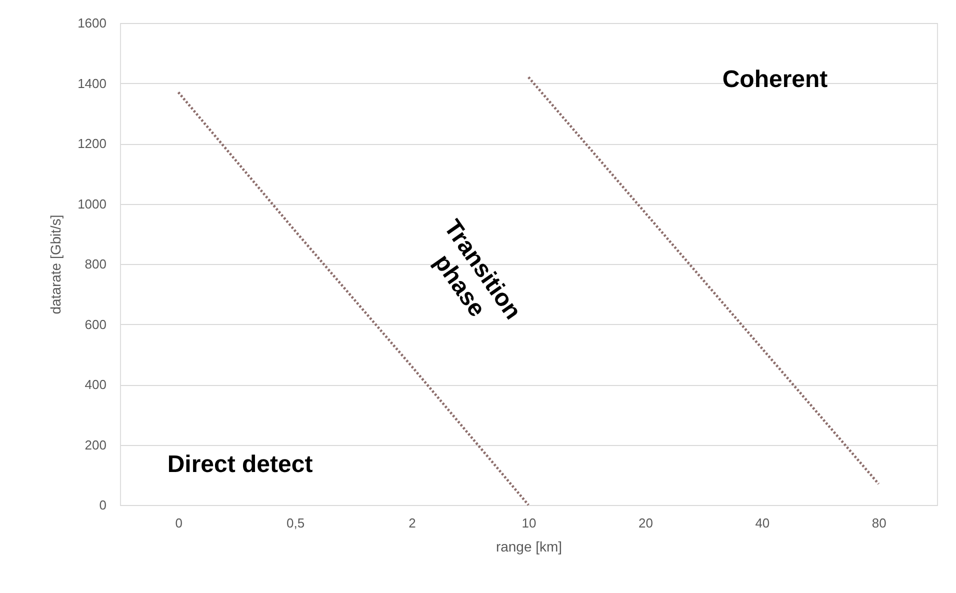  What do you see at coordinates (879, 523) in the screenshot?
I see `x-tick-label: 80` at bounding box center [879, 523].